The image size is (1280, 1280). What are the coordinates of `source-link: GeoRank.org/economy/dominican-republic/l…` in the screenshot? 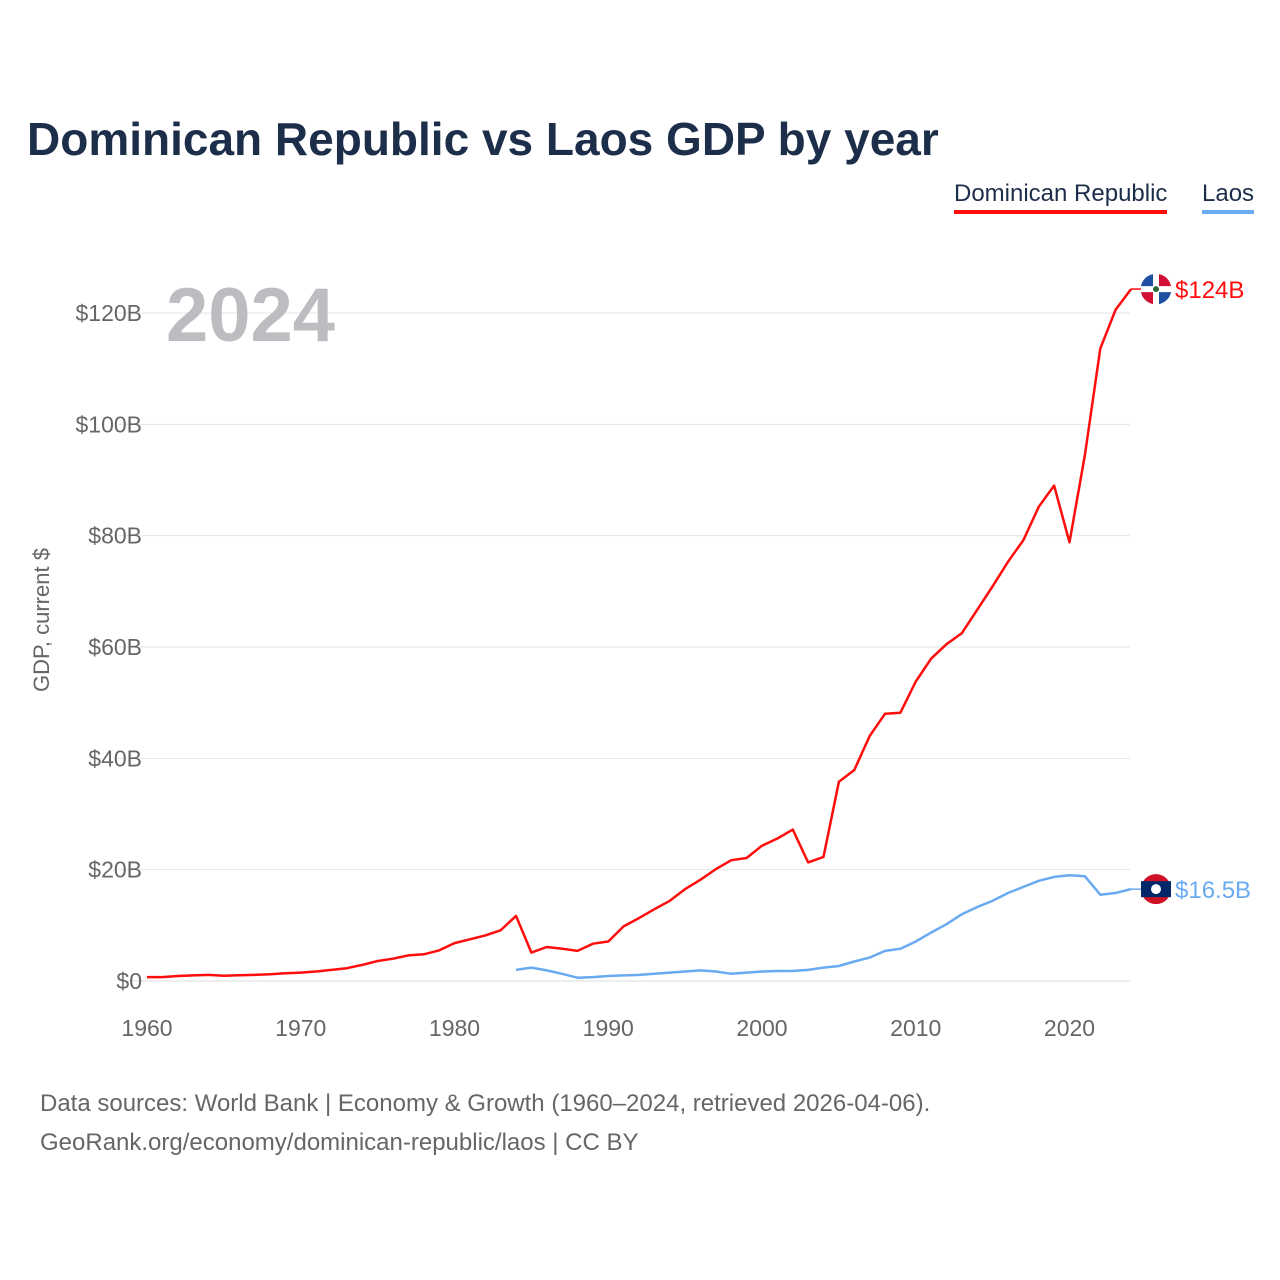 It's located at (339, 1142).